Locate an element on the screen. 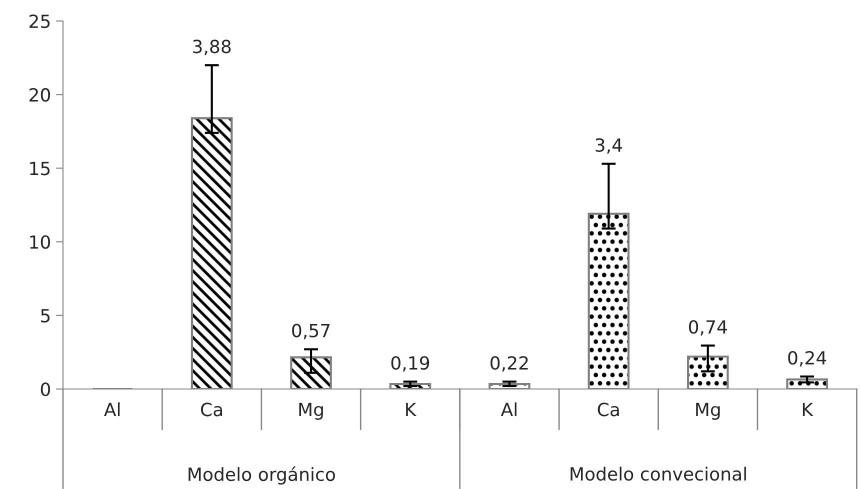  annotation: 3,88 is located at coordinates (212, 48).